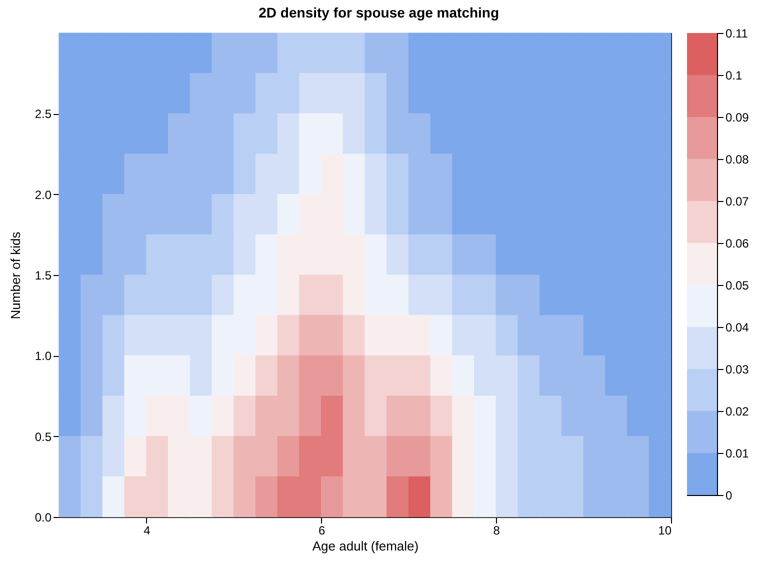 The image size is (772, 574). Describe the element at coordinates (738, 411) in the screenshot. I see `color-bar-label: 0.02` at that location.